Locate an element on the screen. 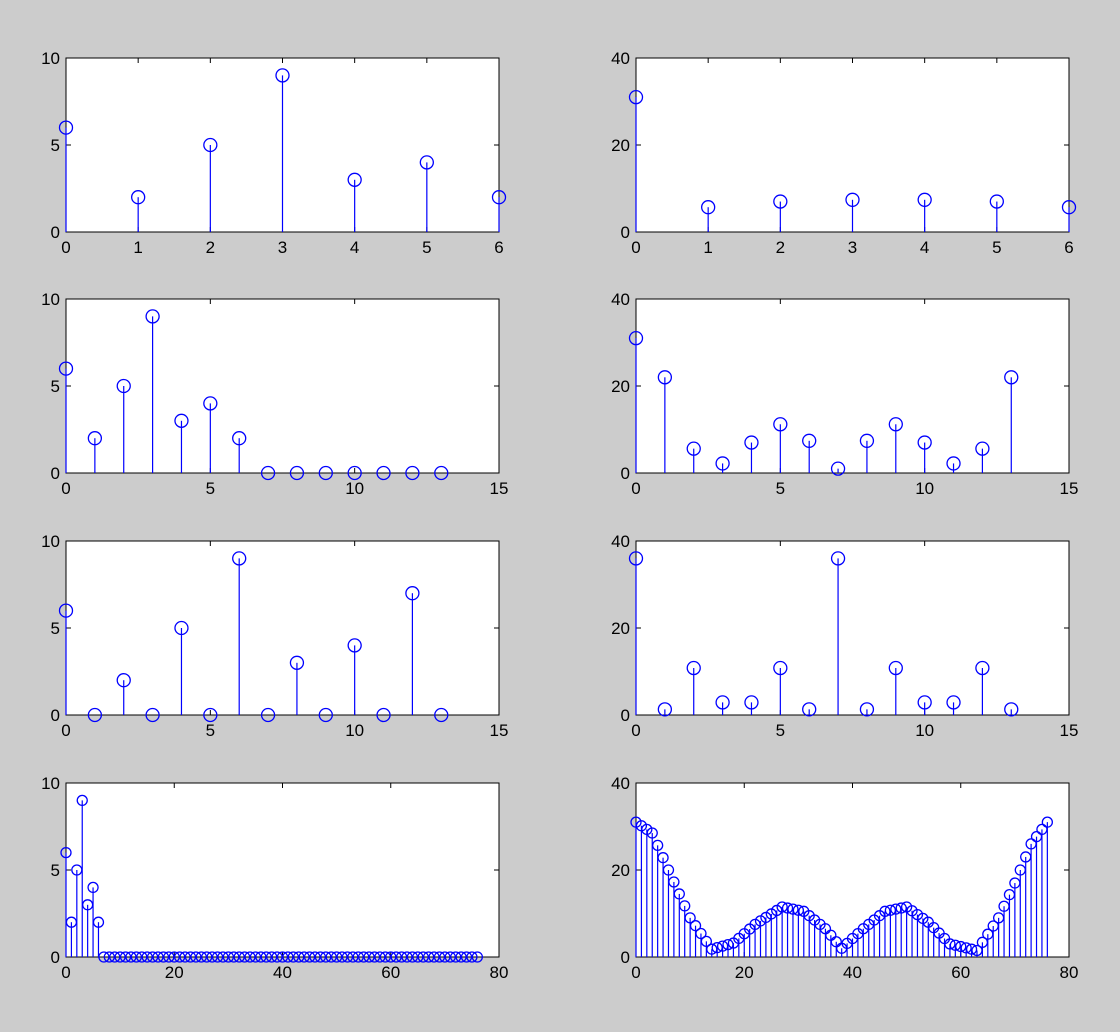 The image size is (1120, 1032). axes-7: 0 20 40 60 80 0 5 10 is located at coordinates (274, 878).